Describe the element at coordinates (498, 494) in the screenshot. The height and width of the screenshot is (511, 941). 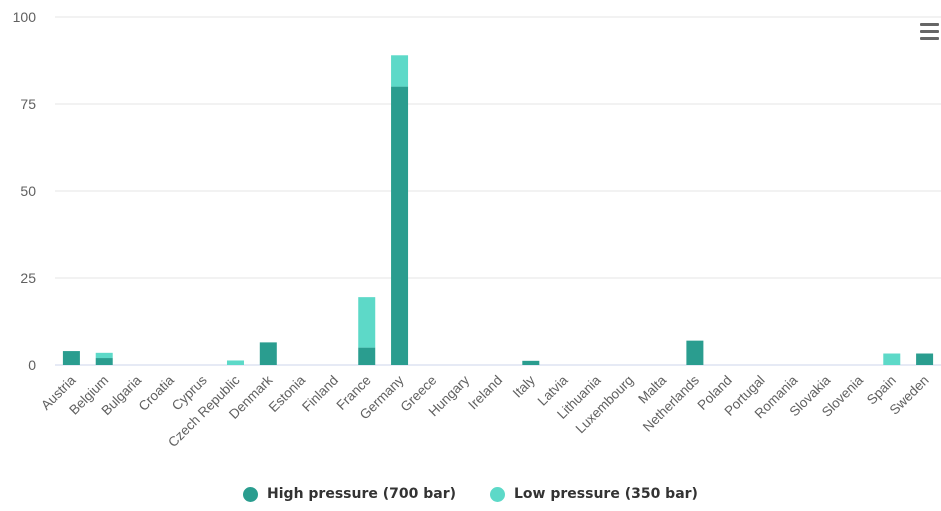
I see `legend-marker-low-pressure` at that location.